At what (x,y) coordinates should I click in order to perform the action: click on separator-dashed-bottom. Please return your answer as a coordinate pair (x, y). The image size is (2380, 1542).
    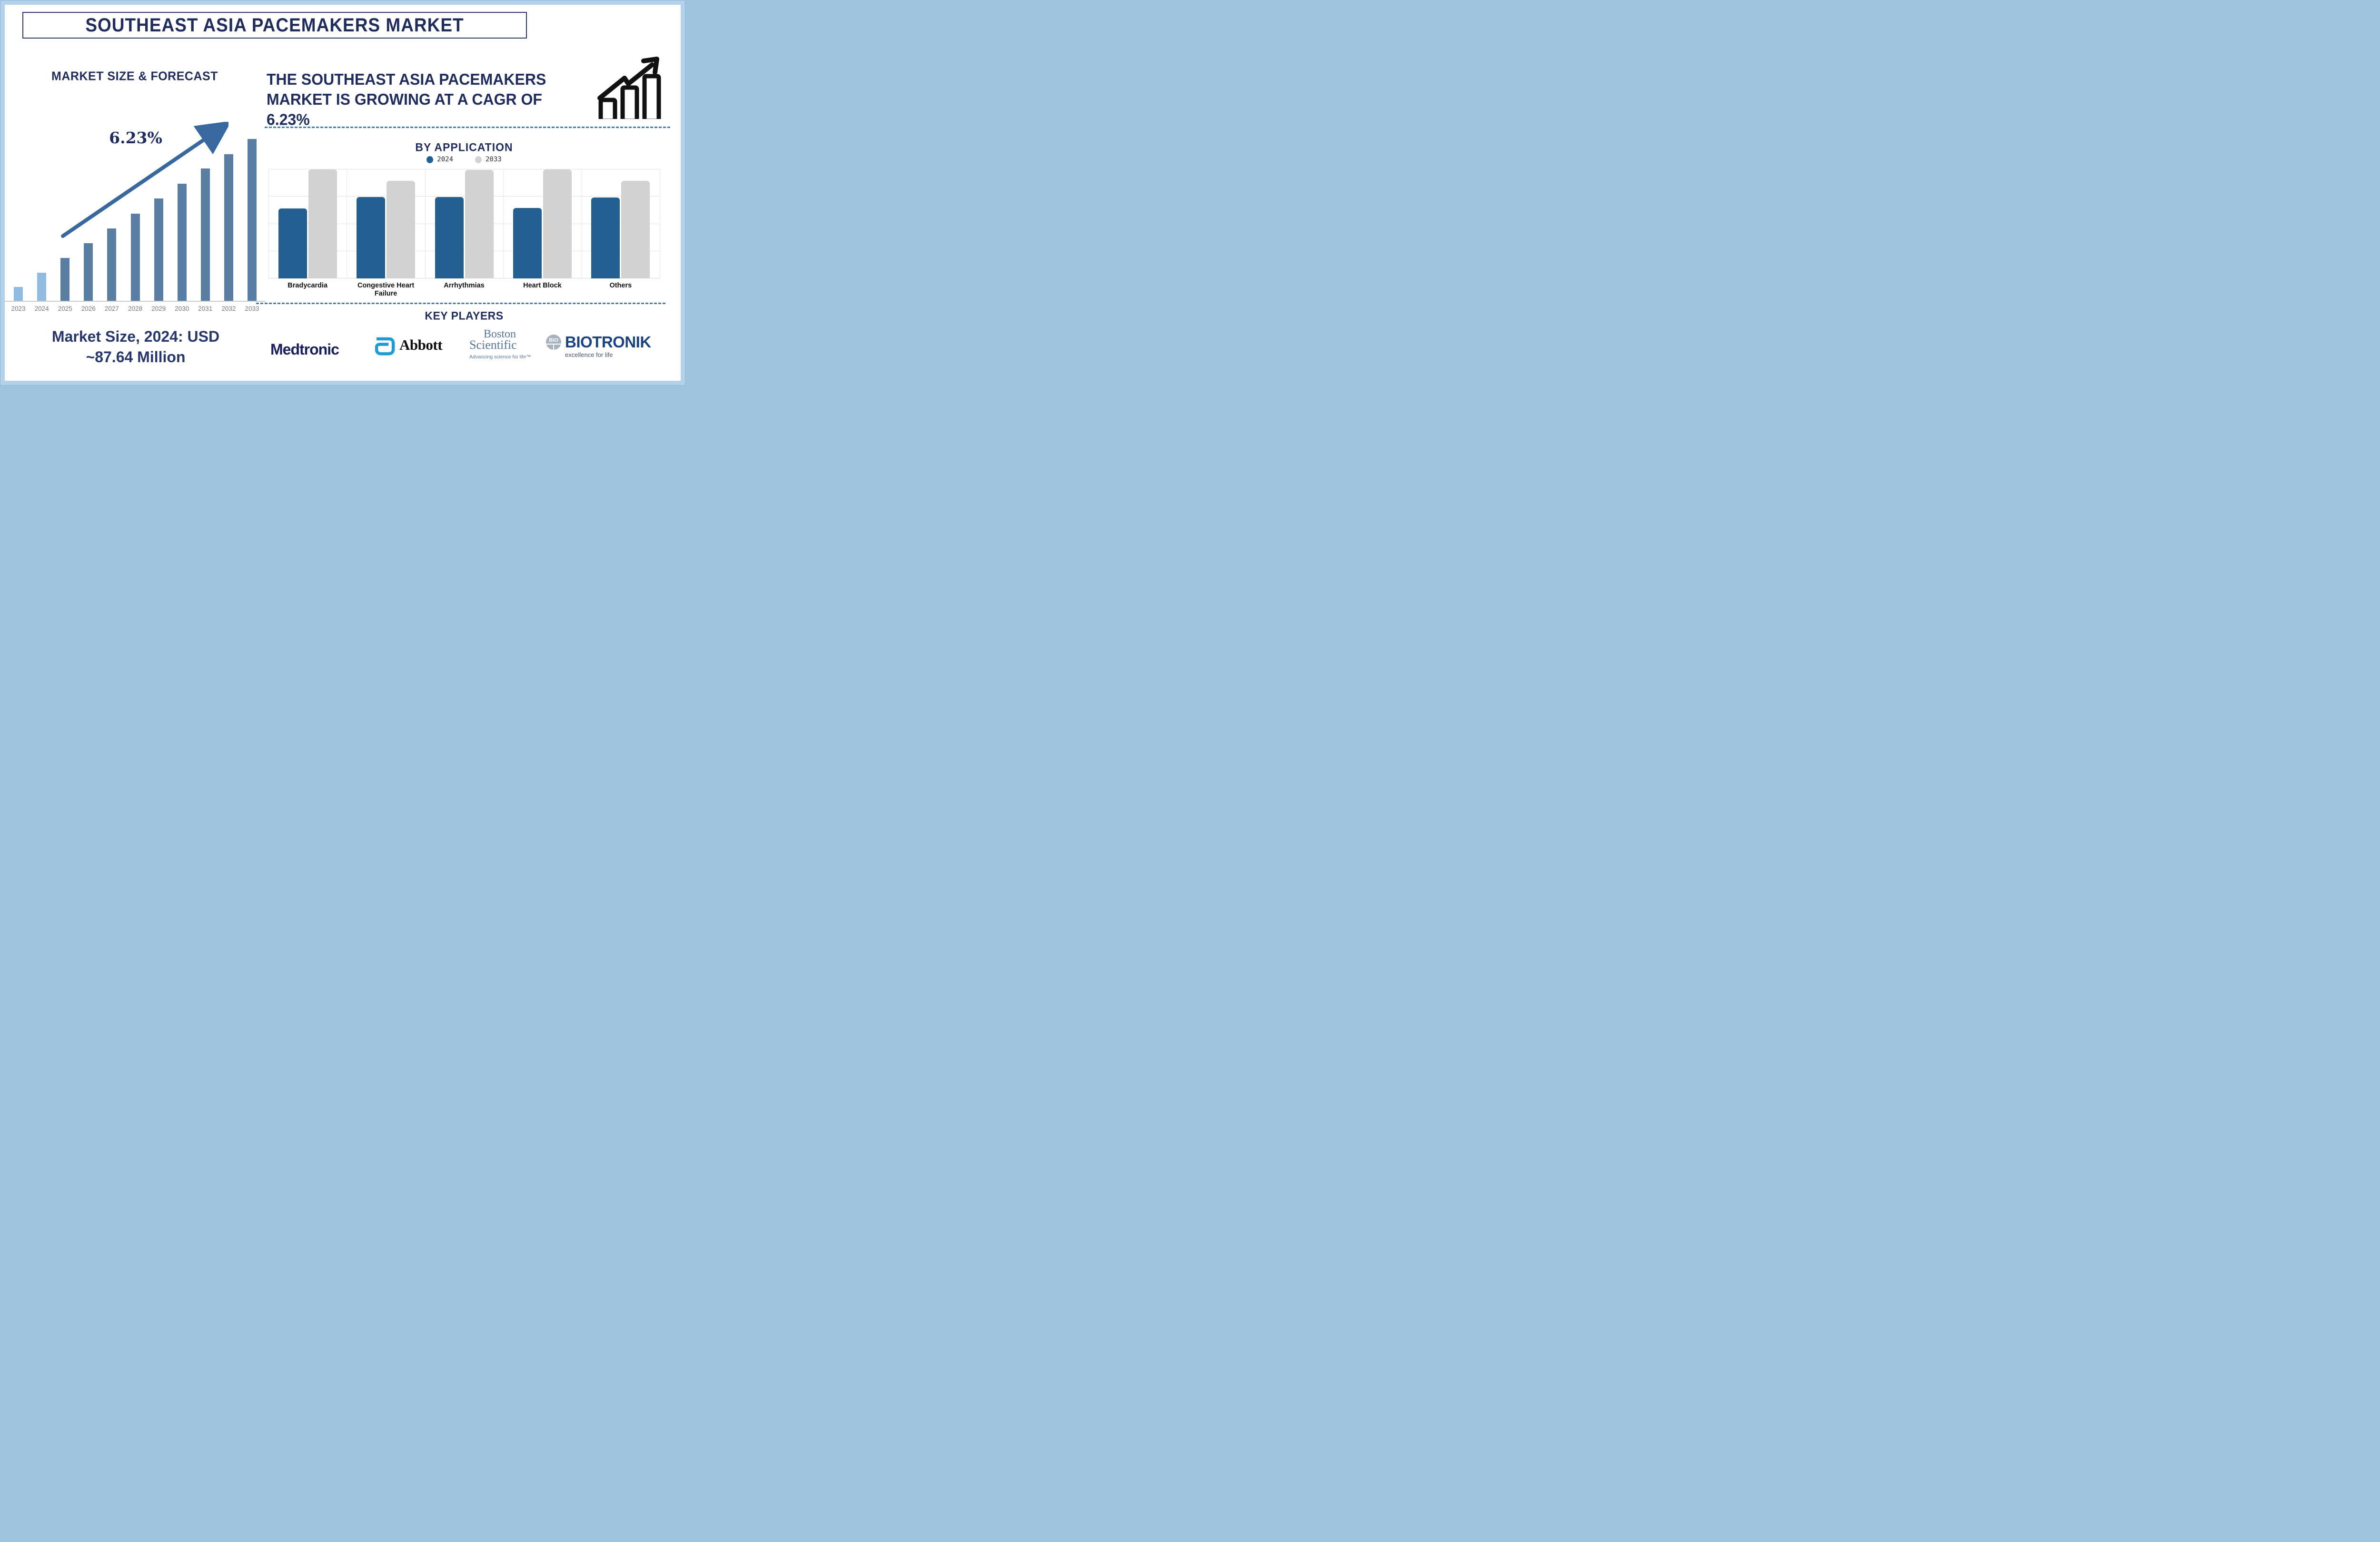
    Looking at the image, I should click on (460, 304).